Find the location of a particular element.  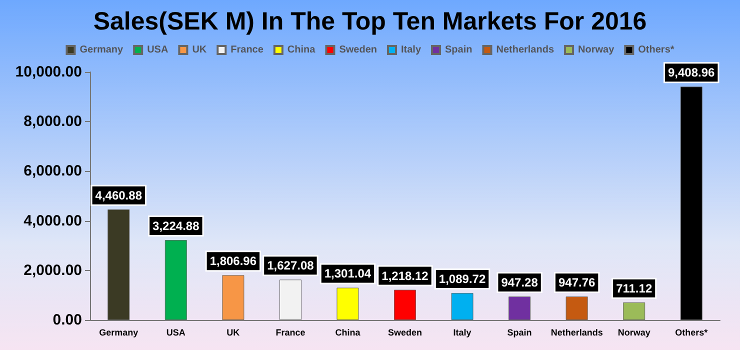

x-tick-label: Italy is located at coordinates (462, 333).